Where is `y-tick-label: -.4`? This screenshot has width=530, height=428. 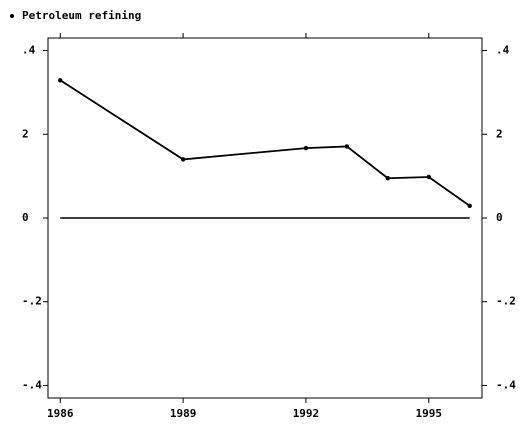
y-tick-label: -.4 is located at coordinates (32, 384).